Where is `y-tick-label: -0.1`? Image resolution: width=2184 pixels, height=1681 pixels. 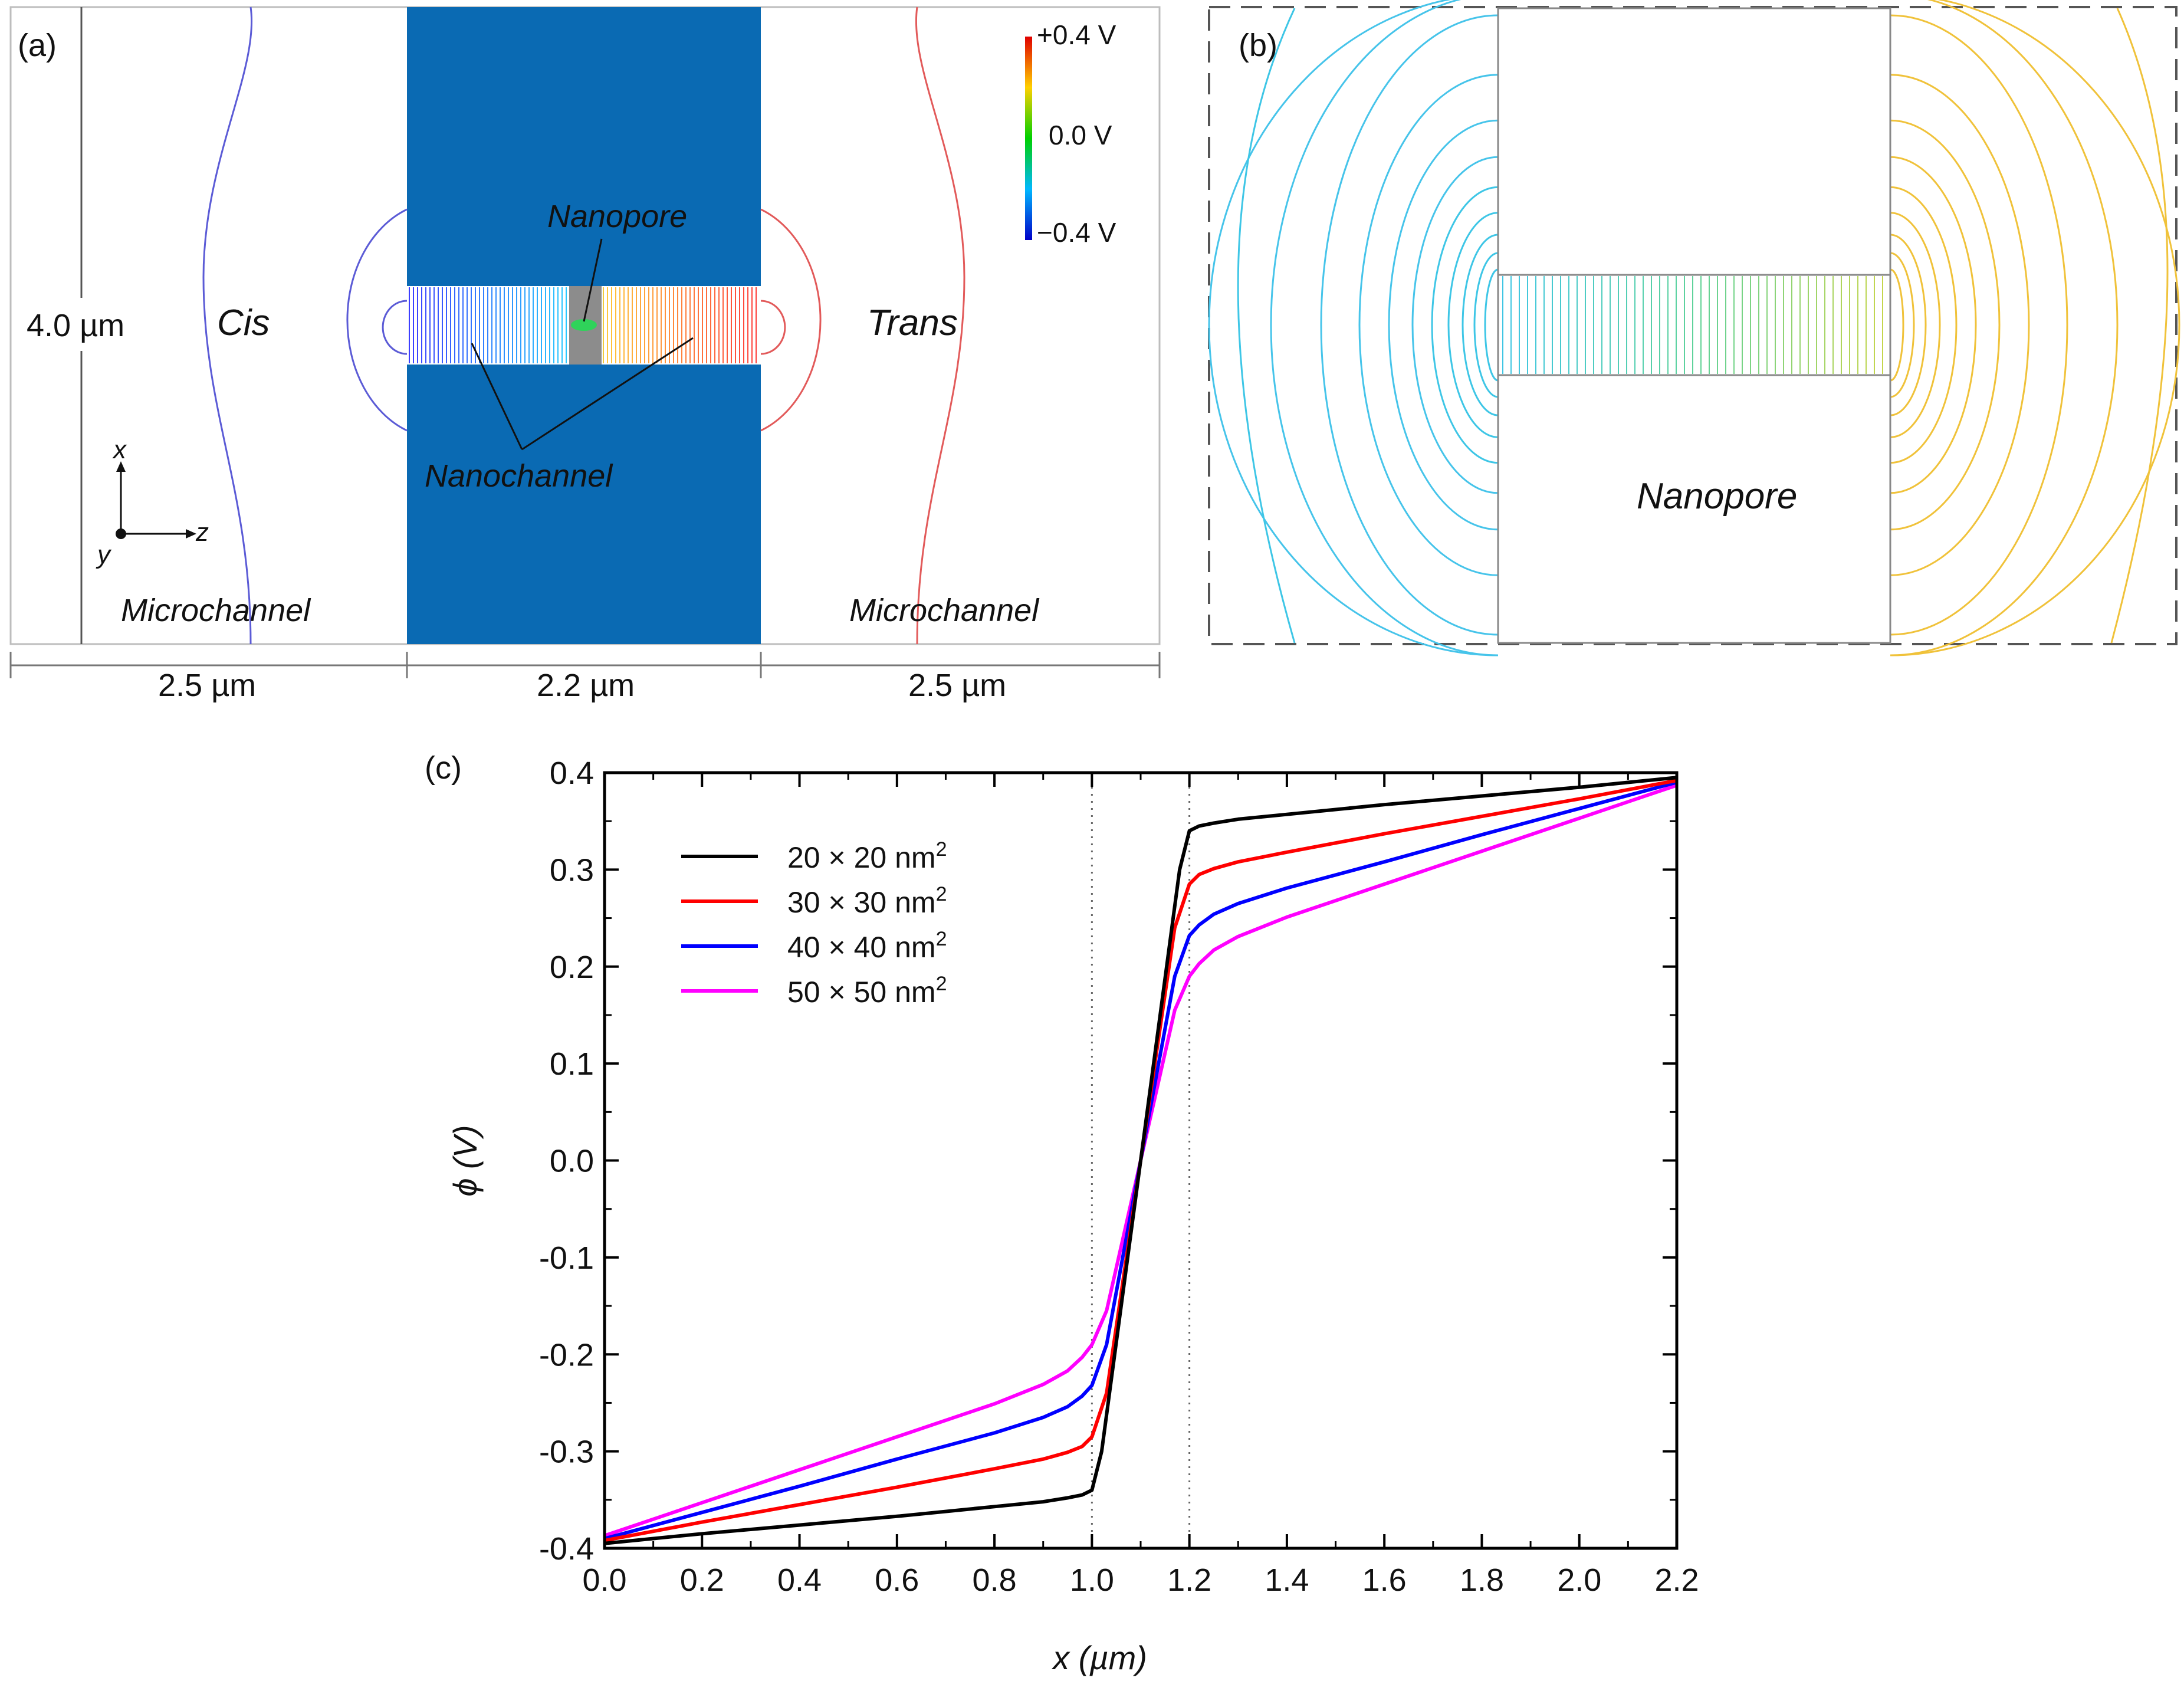 y-tick-label: -0.1 is located at coordinates (566, 1258).